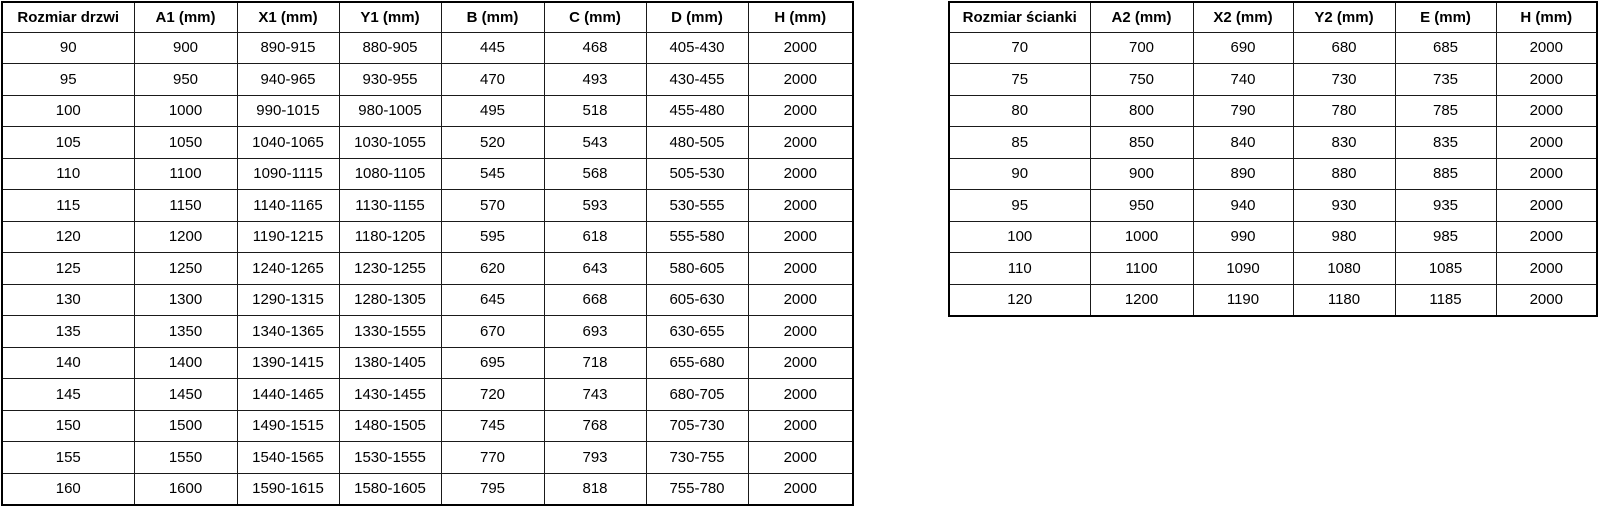 This screenshot has width=1600, height=514. What do you see at coordinates (697, 79) in the screenshot?
I see `data-cell: 430-455` at bounding box center [697, 79].